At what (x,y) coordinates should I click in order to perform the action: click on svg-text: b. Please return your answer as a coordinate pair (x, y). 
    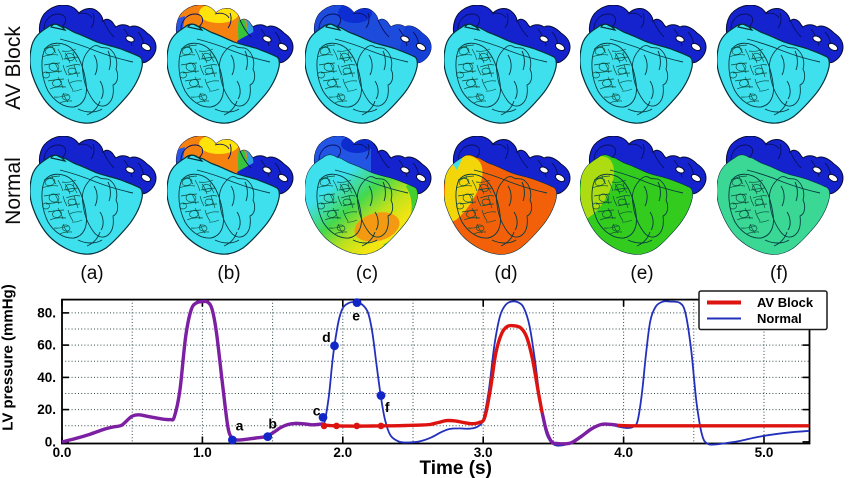
    Looking at the image, I should click on (272, 423).